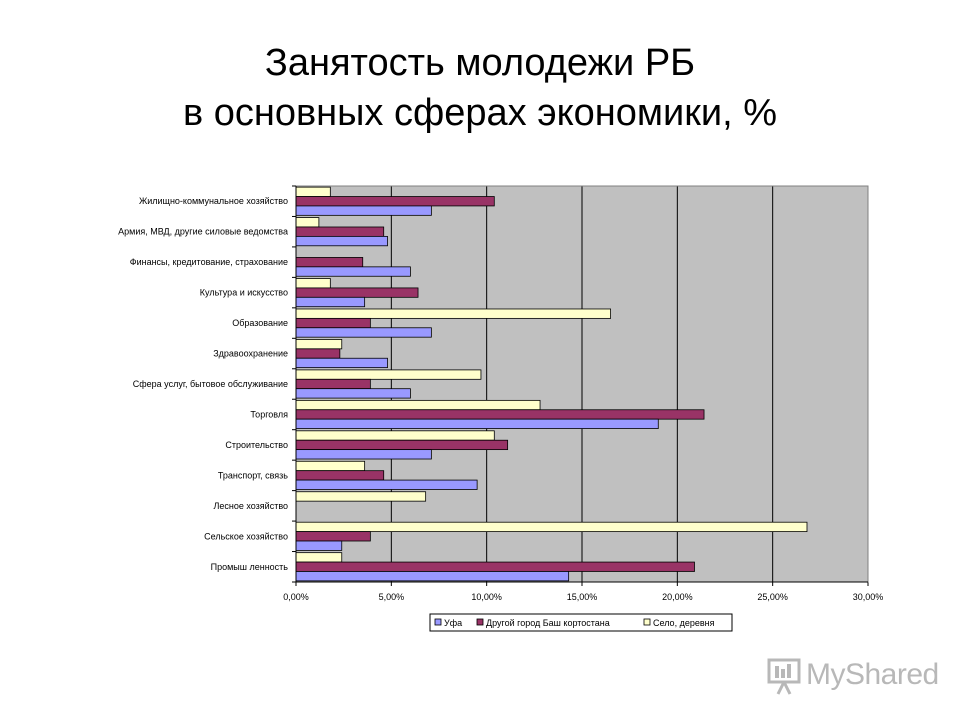 The image size is (960, 720). I want to click on category-label: Торговля, so click(269, 414).